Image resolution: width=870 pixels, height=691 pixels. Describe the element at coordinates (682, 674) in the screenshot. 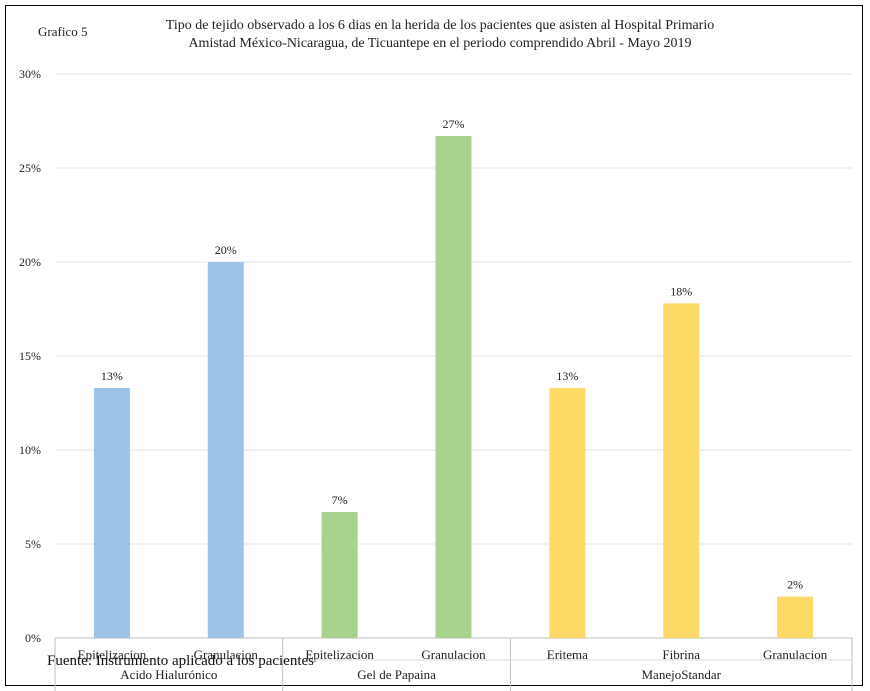

I see `group-label: ManejoStandar` at that location.